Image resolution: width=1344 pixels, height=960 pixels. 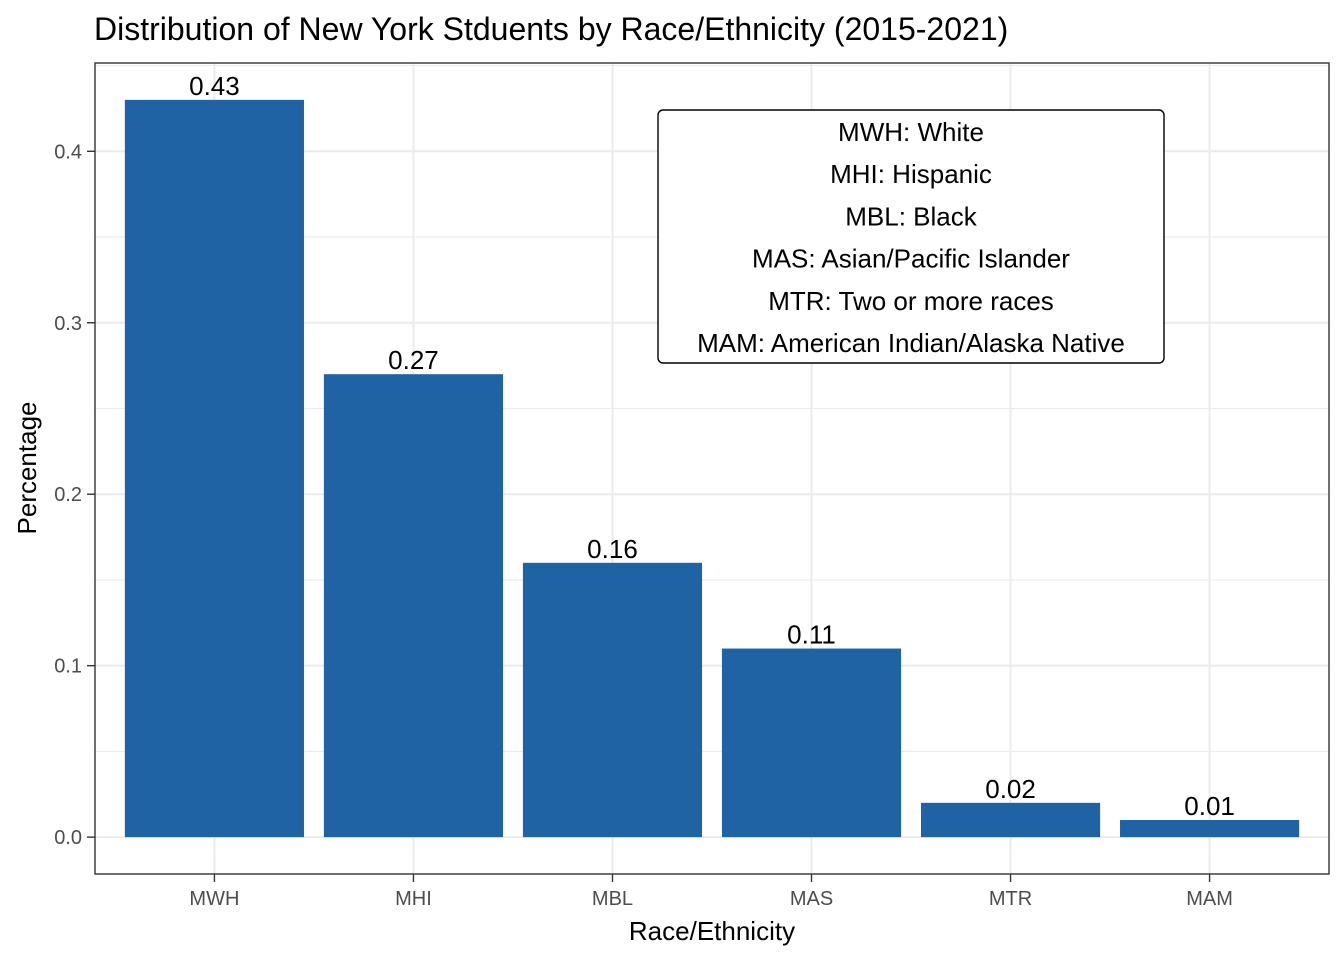 I want to click on x-axis: MWH MHI MBL MAS MTR MAM, so click(x=711, y=892).